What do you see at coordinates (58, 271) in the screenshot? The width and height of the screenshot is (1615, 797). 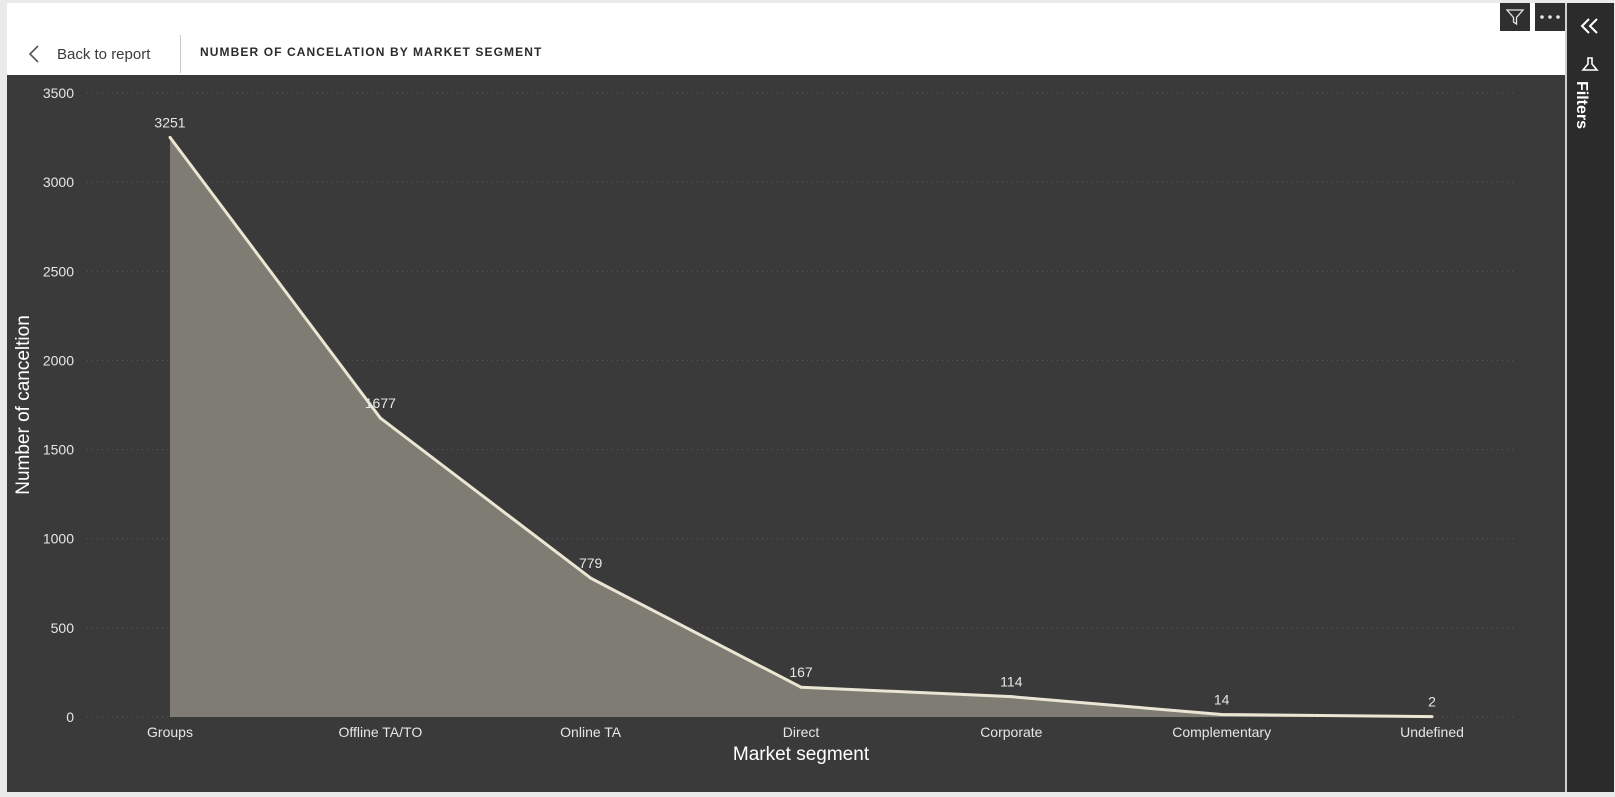 I see `y-tick-label: 2500` at bounding box center [58, 271].